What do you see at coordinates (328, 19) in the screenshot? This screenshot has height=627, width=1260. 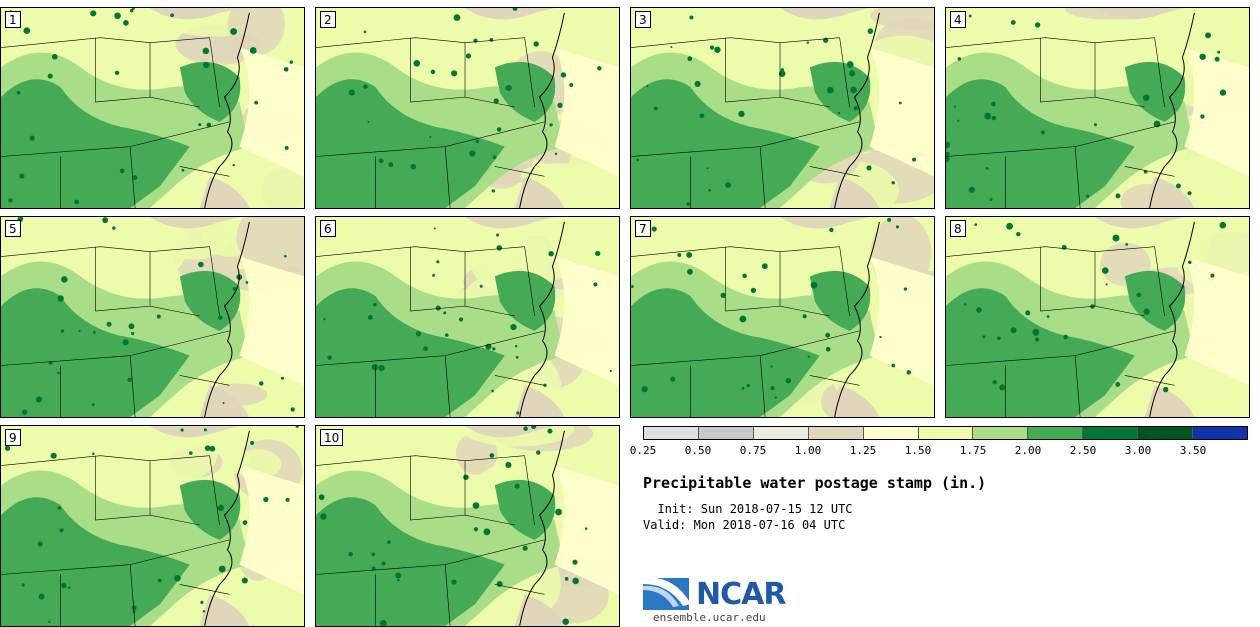 I see `member-label: 2` at bounding box center [328, 19].